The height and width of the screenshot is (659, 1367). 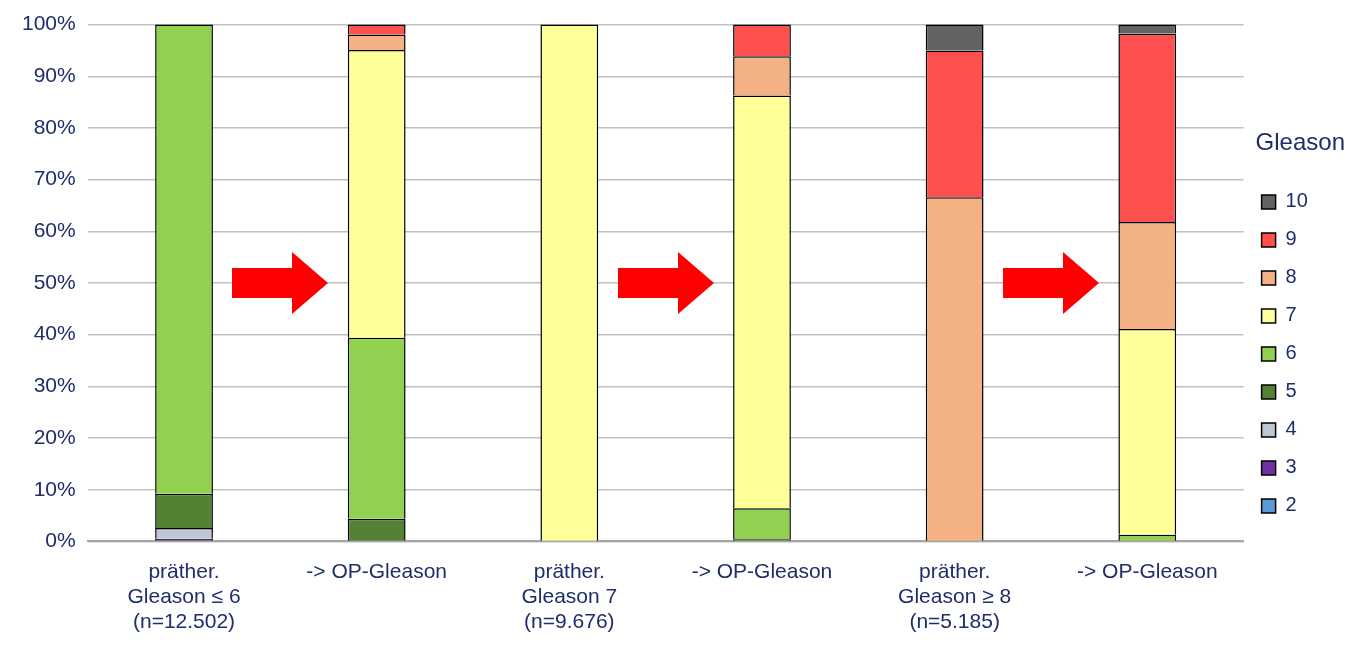 What do you see at coordinates (569, 595) in the screenshot?
I see `x-tick-label: präther. Gleason 7 (n=9.676)` at bounding box center [569, 595].